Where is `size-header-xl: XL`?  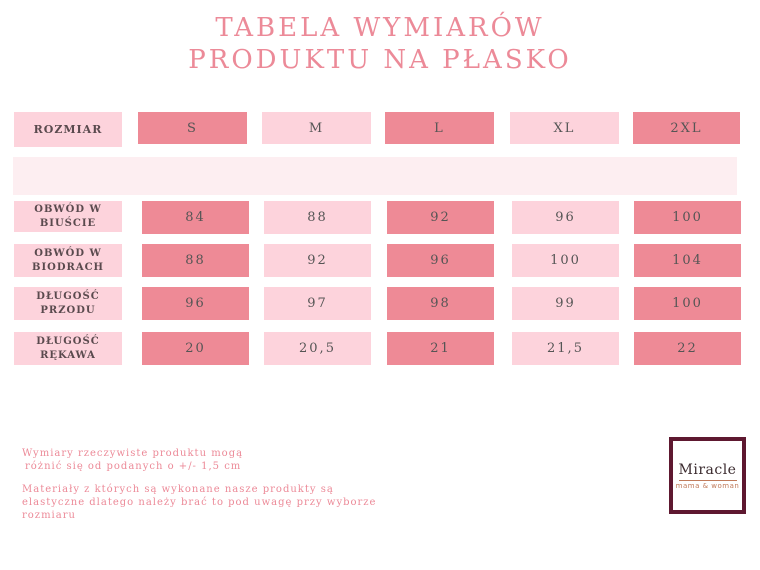 size-header-xl: XL is located at coordinates (564, 128).